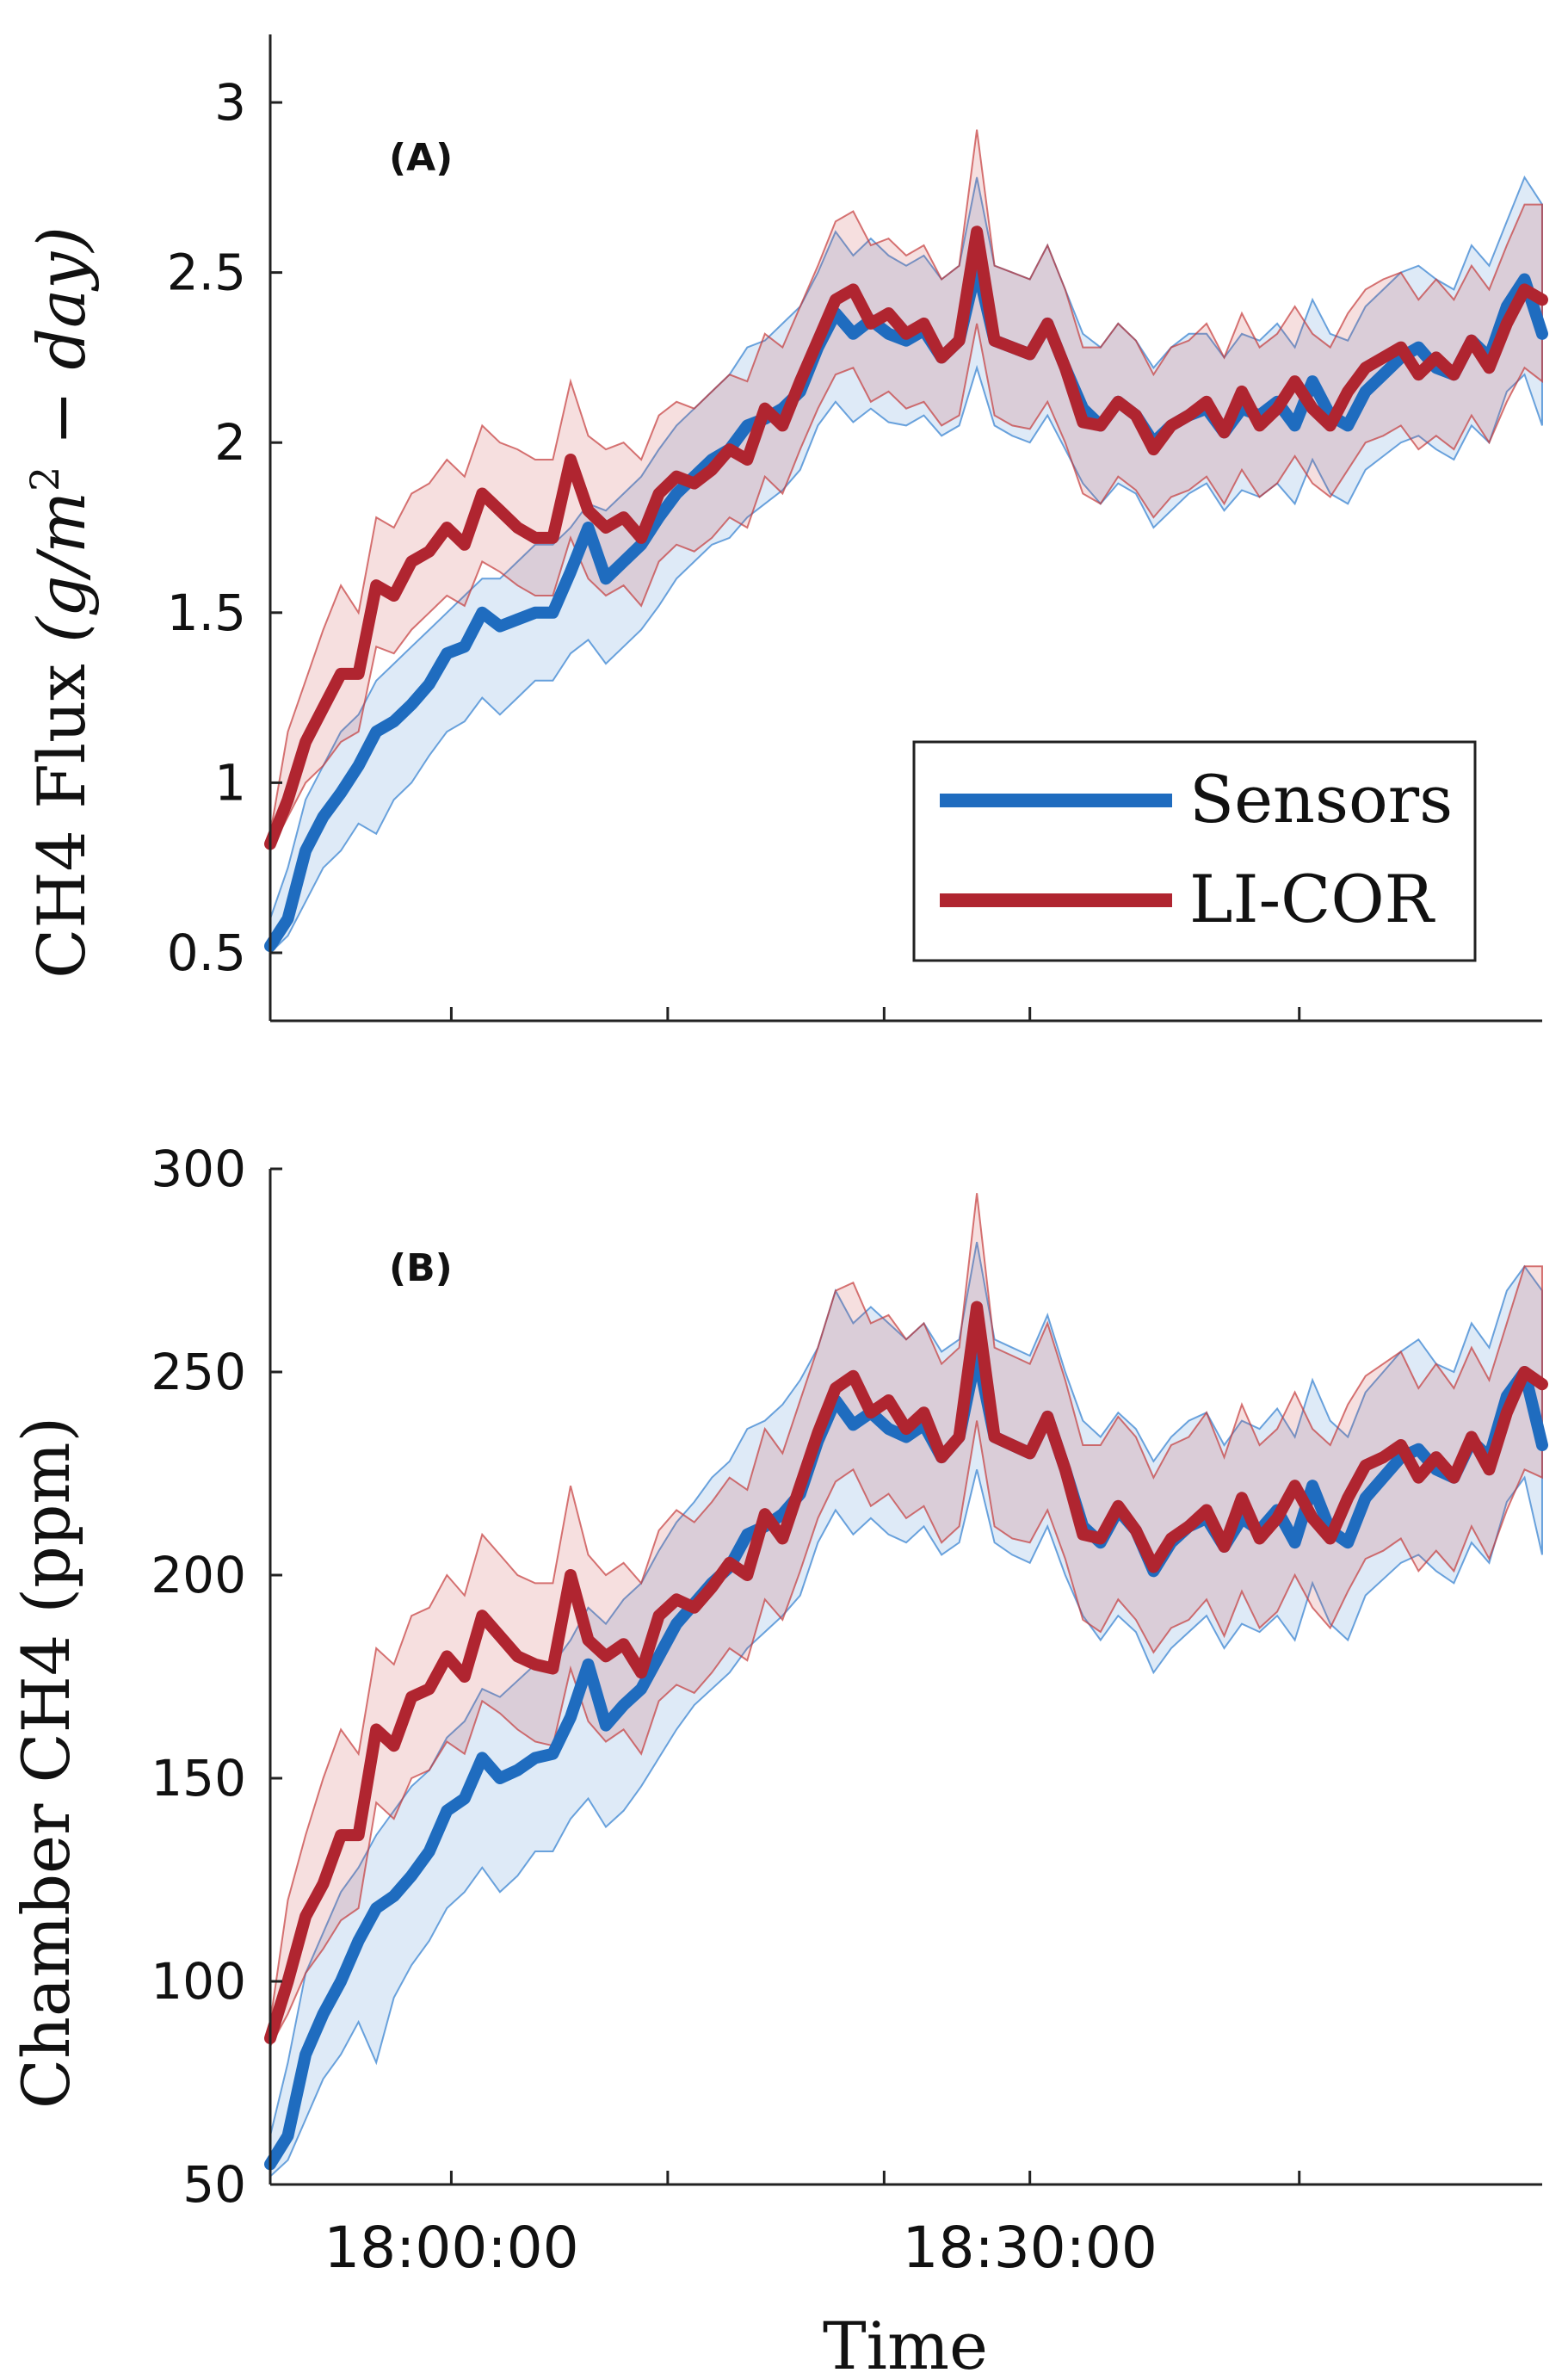 This screenshot has width=1568, height=2379. What do you see at coordinates (199, 1372) in the screenshot?
I see `y-tick-label-b: 250` at bounding box center [199, 1372].